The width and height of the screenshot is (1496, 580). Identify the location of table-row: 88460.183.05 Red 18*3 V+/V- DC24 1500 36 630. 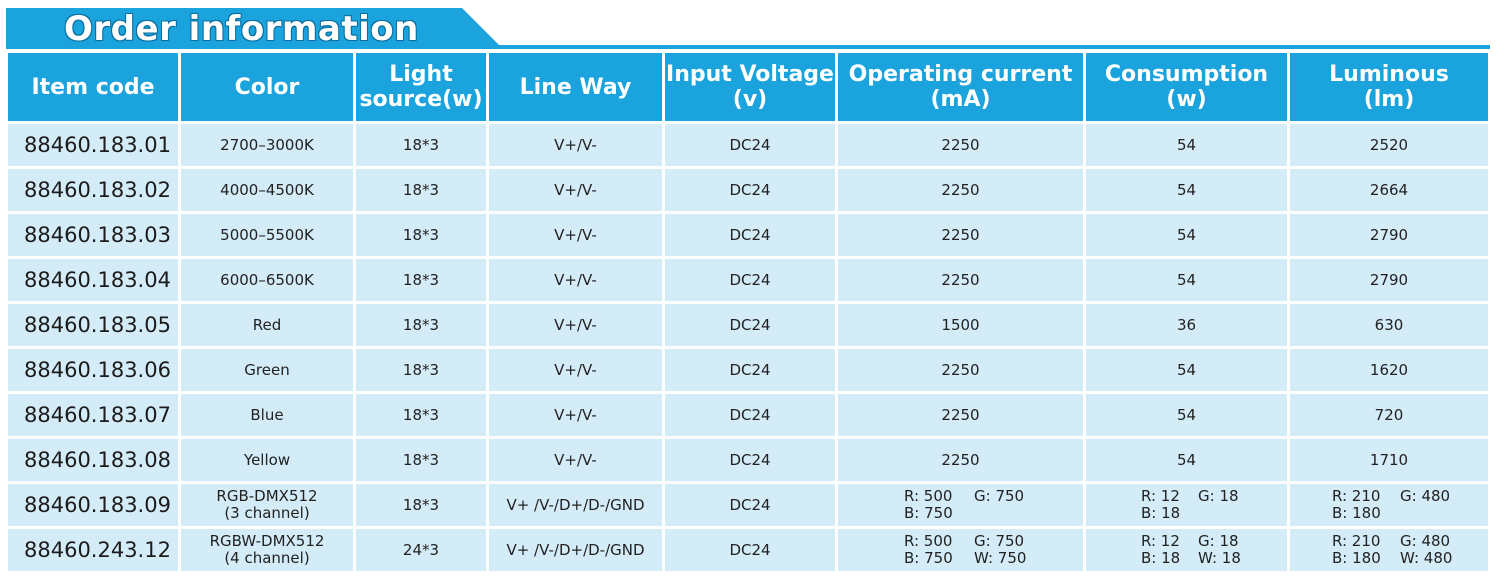
(748, 326).